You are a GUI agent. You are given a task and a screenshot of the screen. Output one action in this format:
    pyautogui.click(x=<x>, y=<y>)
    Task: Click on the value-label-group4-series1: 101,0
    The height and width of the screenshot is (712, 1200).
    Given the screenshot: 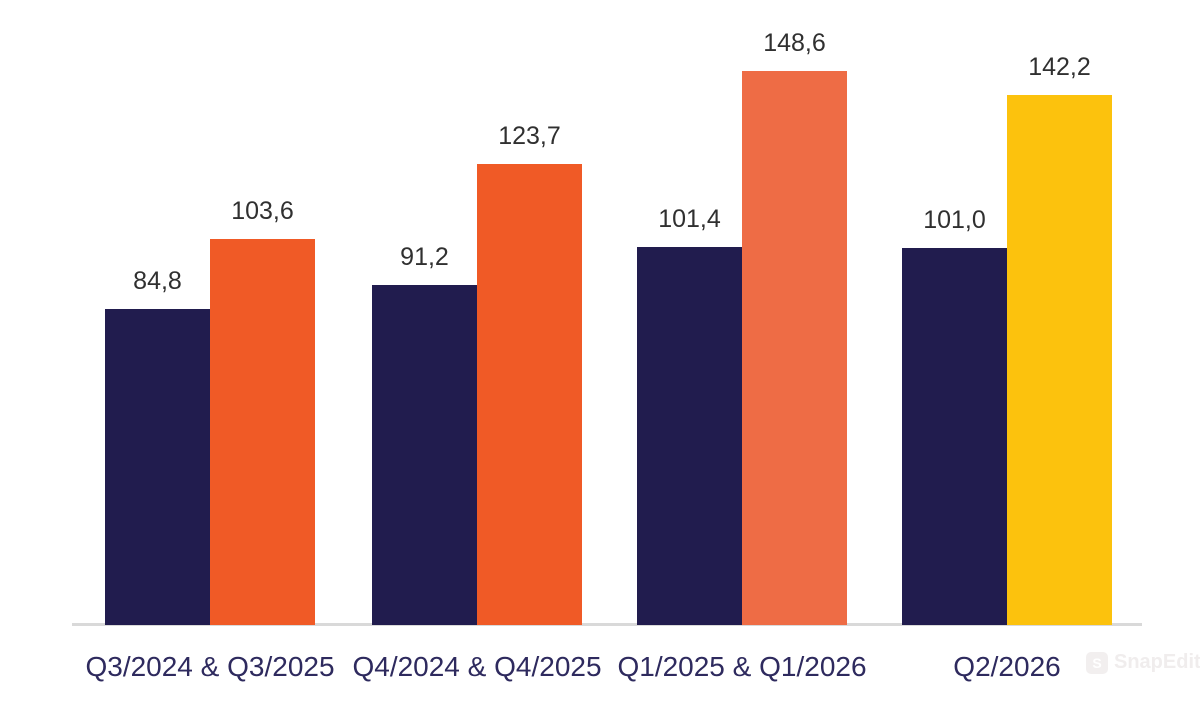 What is the action you would take?
    pyautogui.click(x=954, y=220)
    